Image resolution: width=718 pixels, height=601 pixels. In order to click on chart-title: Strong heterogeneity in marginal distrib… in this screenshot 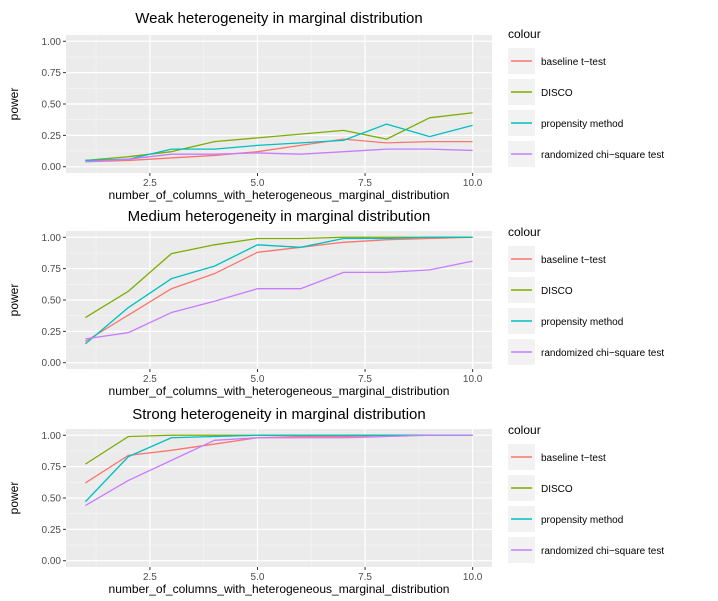, I will do `click(279, 414)`.